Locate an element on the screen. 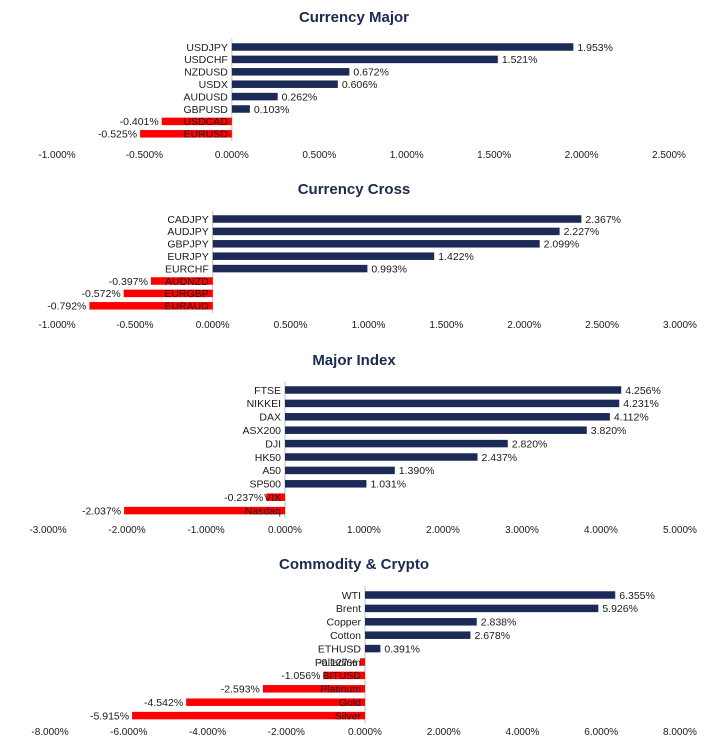 This screenshot has width=708, height=750. value-label: 0.672% is located at coordinates (371, 73).